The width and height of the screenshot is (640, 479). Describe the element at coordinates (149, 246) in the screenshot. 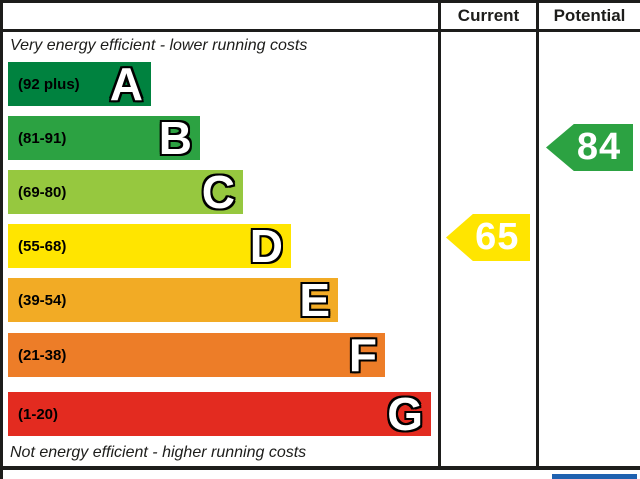

I see `band-row-d: (55-68) D` at that location.